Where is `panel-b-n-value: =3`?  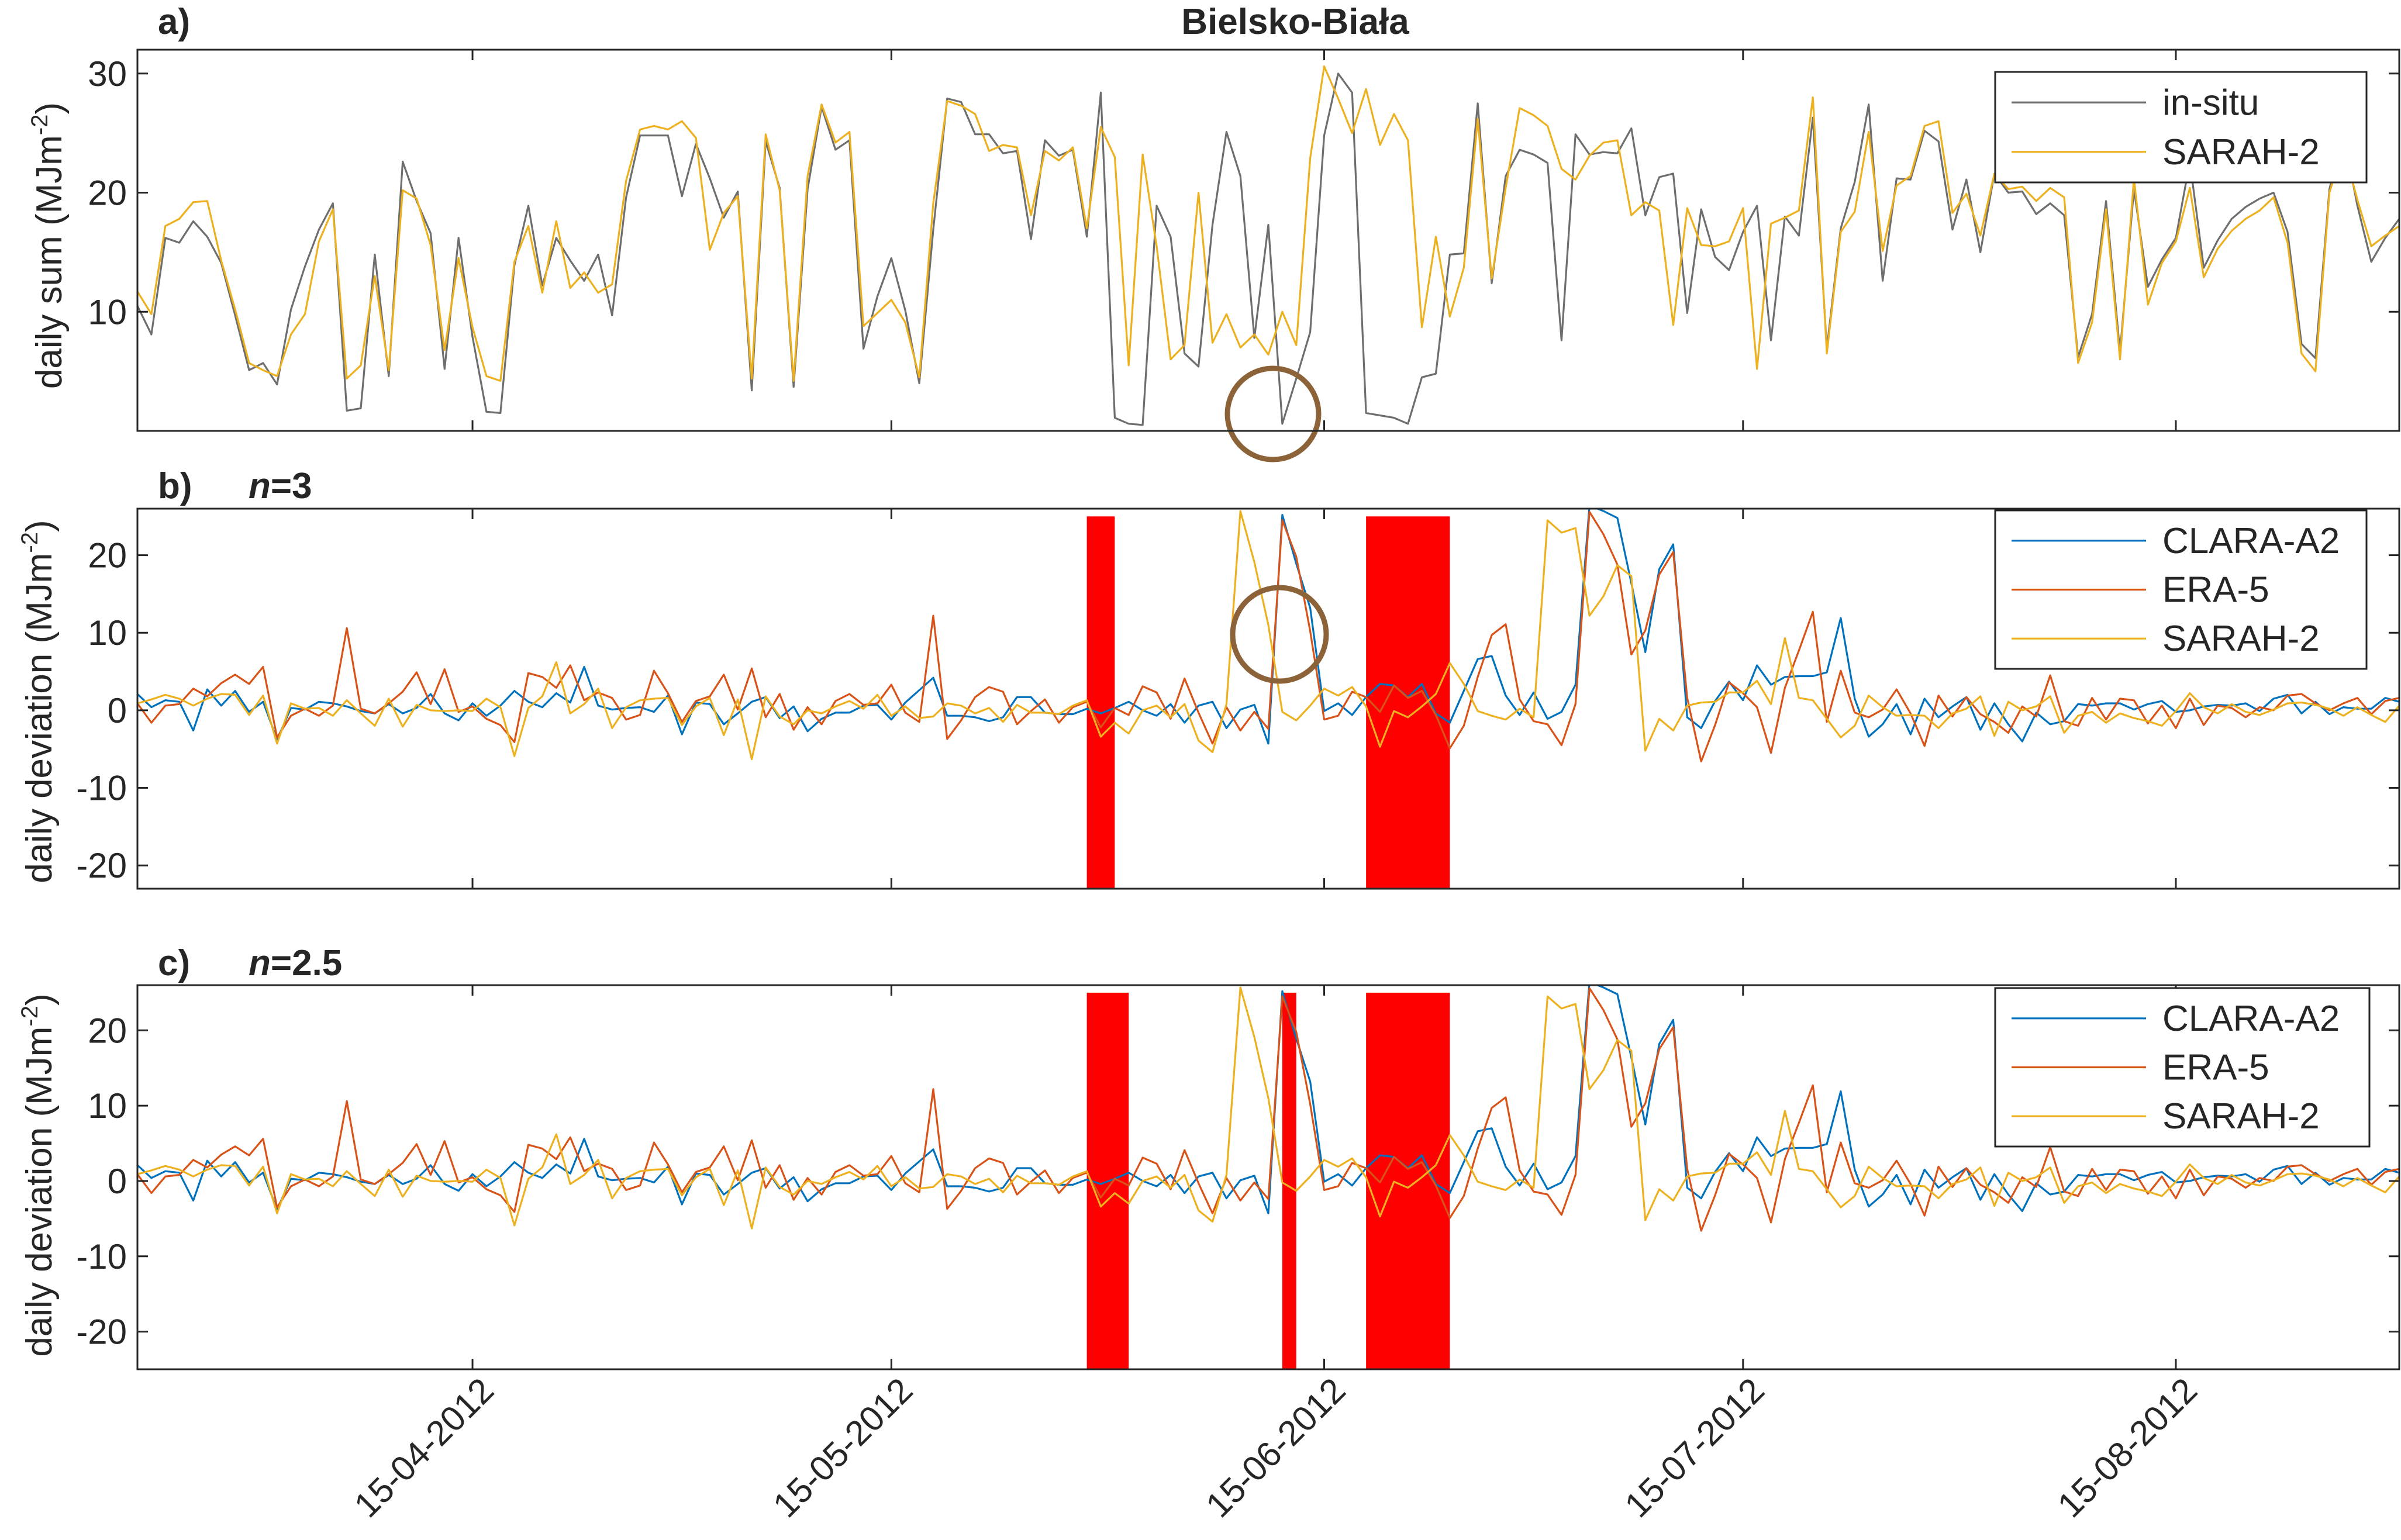 panel-b-n-value: =3 is located at coordinates (291, 486).